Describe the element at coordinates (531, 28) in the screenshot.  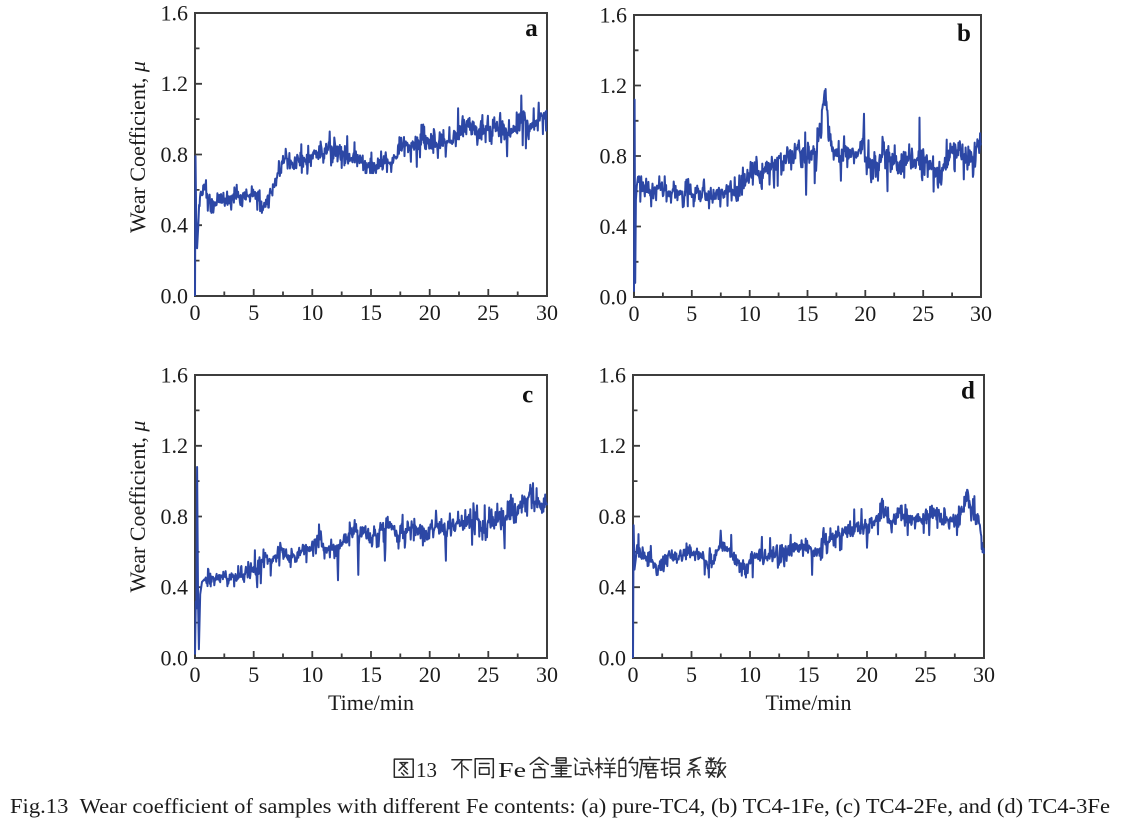
I see `svg-text: a` at that location.